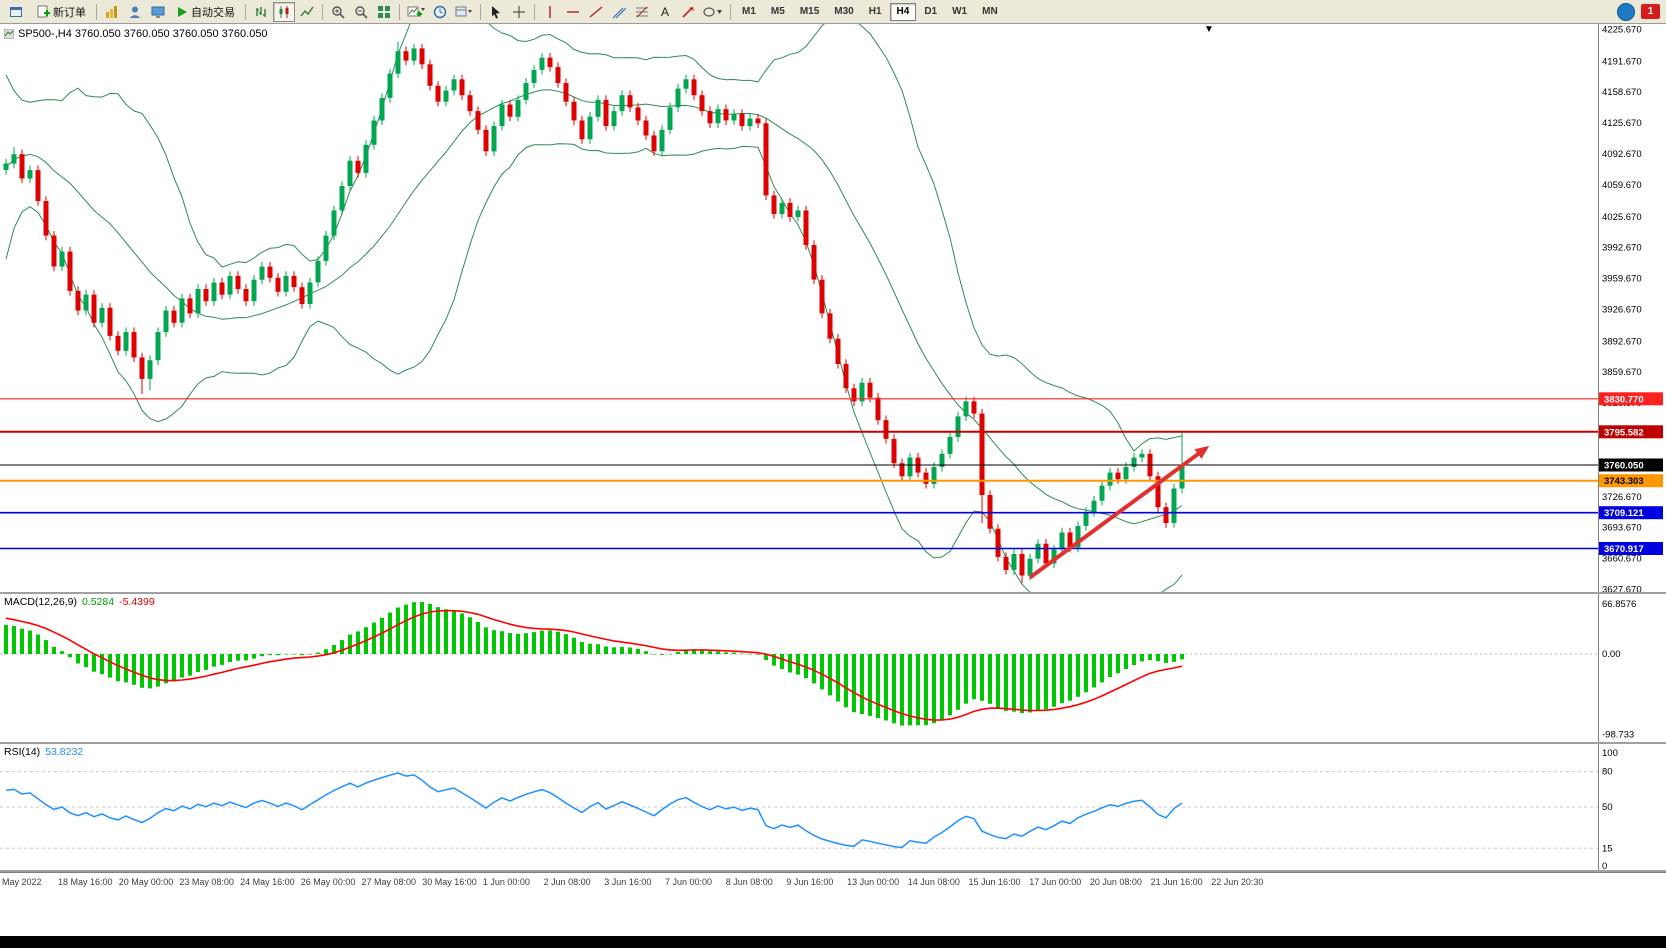 The width and height of the screenshot is (1666, 948). I want to click on bar-chart-button, so click(261, 12).